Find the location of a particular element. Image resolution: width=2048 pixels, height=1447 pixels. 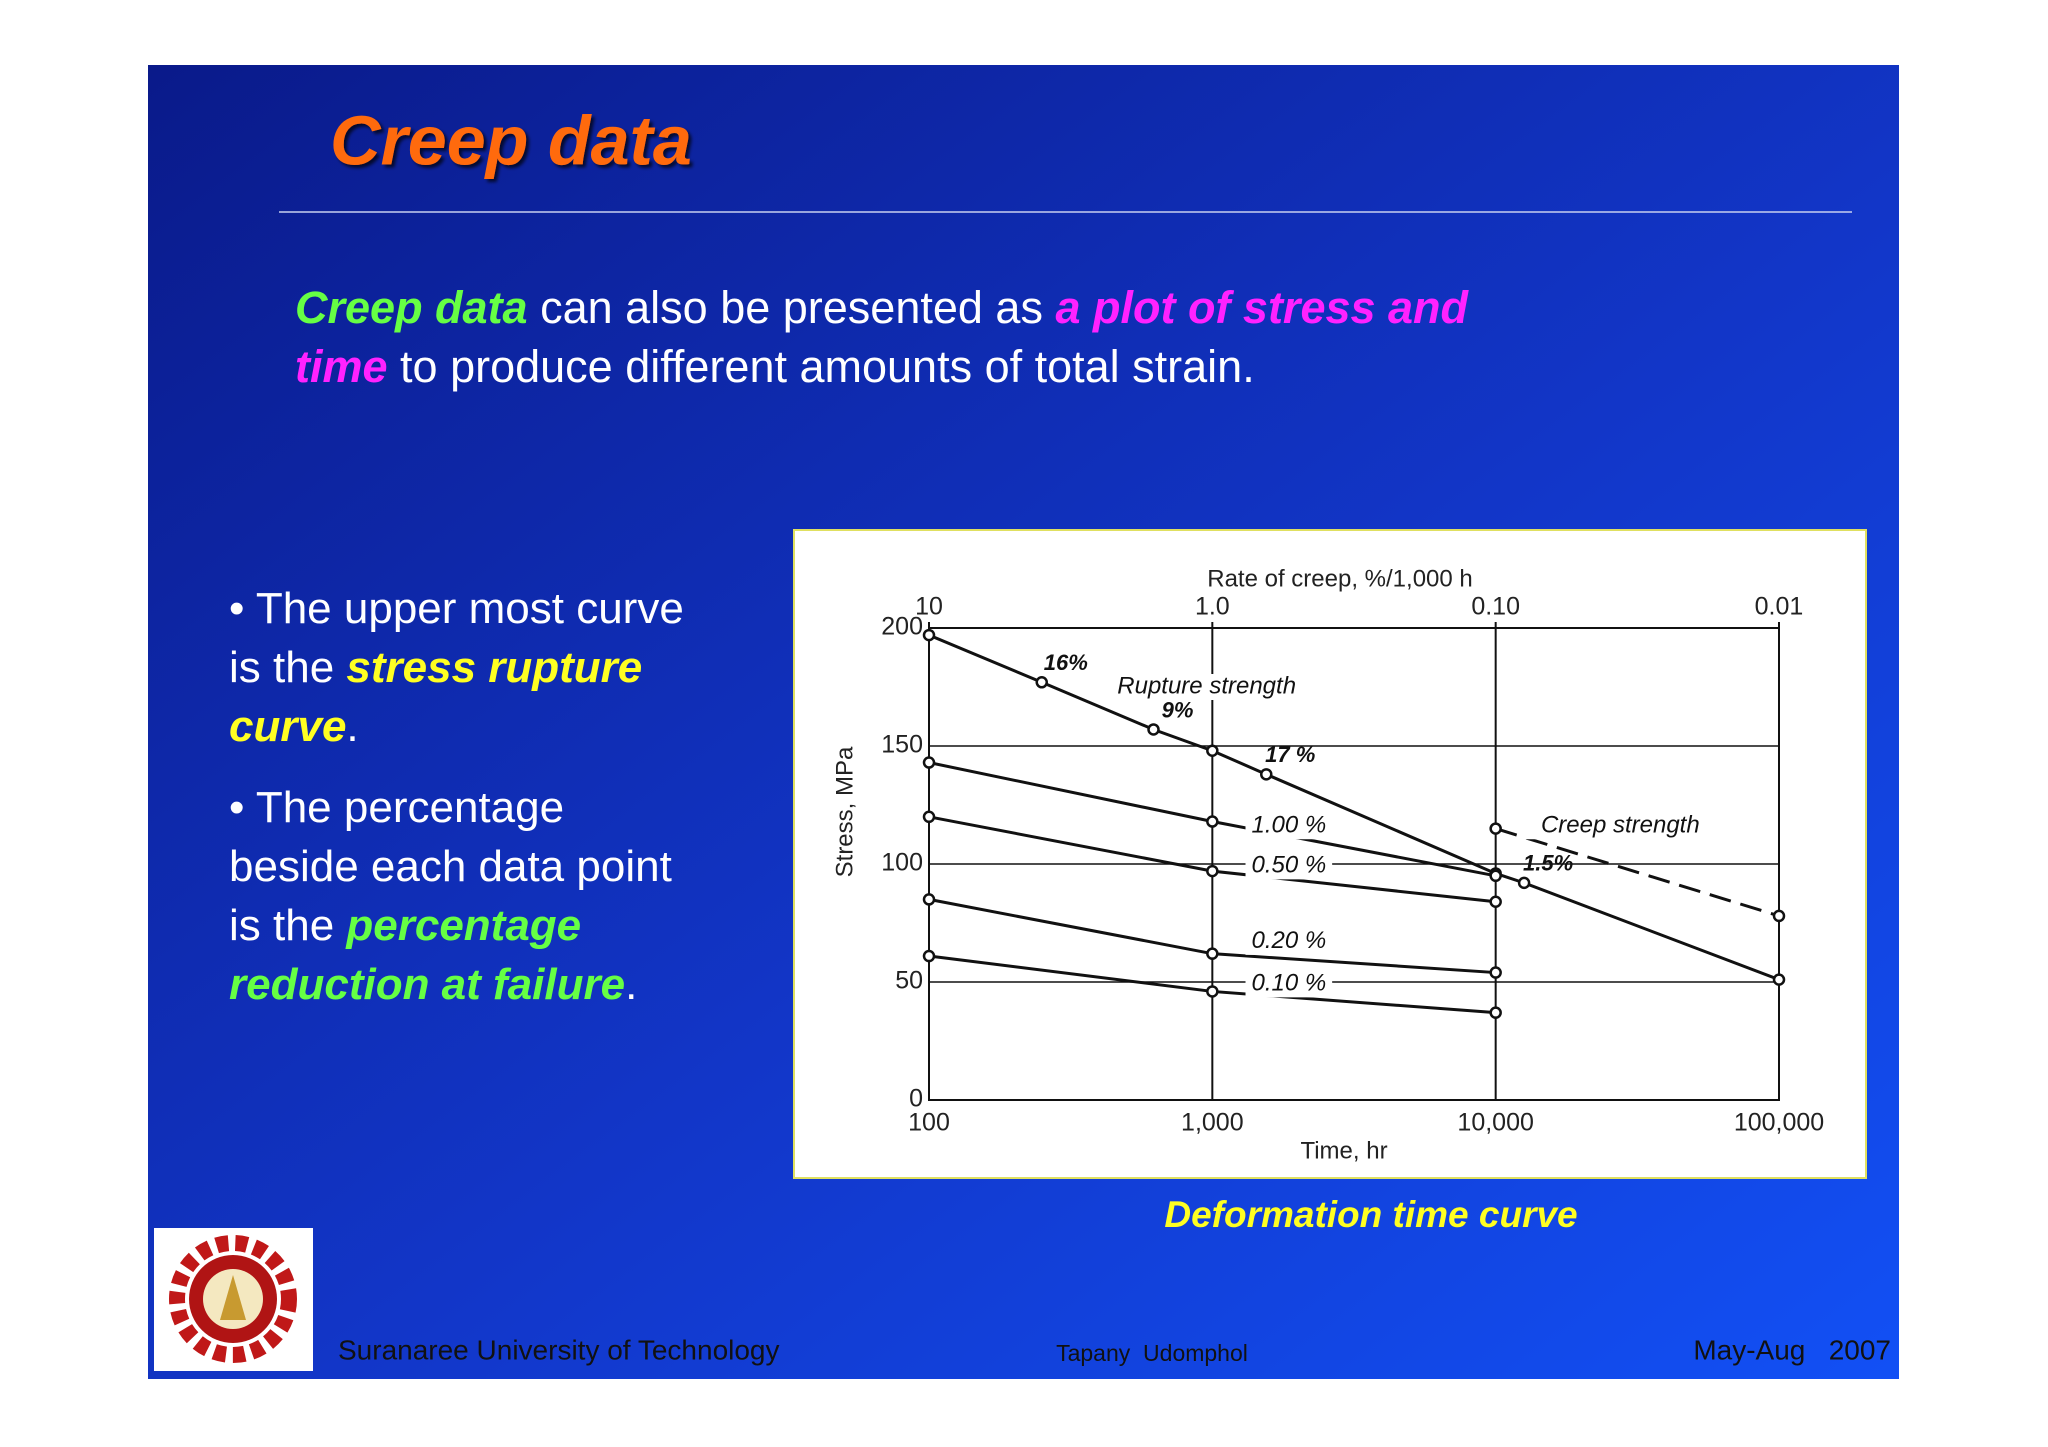

x2-tick-label: 0.01 is located at coordinates (1779, 607).